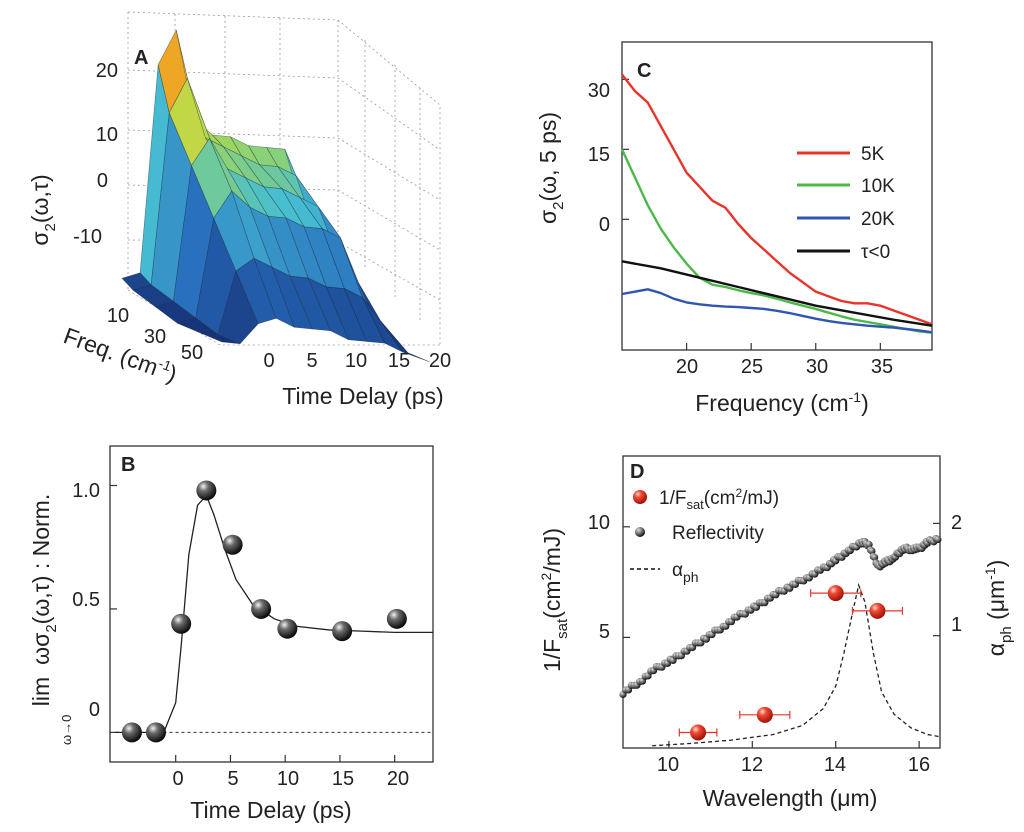  Describe the element at coordinates (155, 337) in the screenshot. I see `panel-a-tick-f30: 30` at that location.